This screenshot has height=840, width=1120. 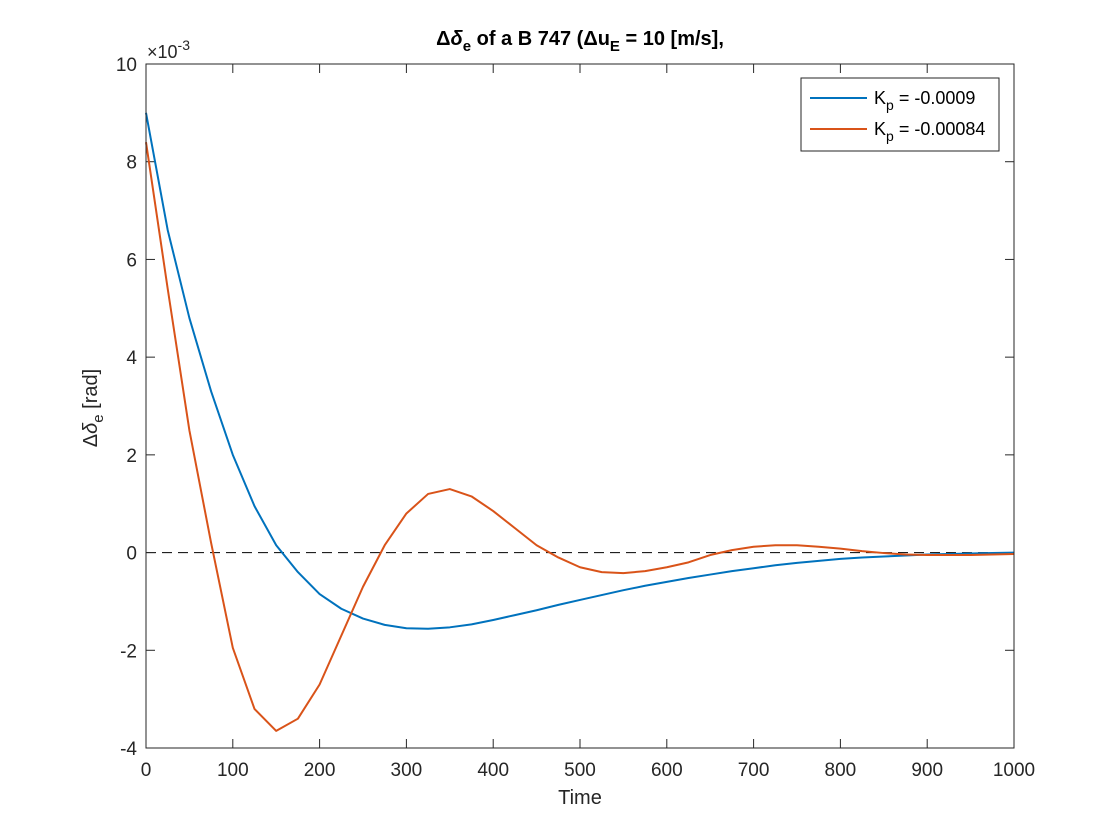 What do you see at coordinates (580, 770) in the screenshot?
I see `x-tick-label: 500` at bounding box center [580, 770].